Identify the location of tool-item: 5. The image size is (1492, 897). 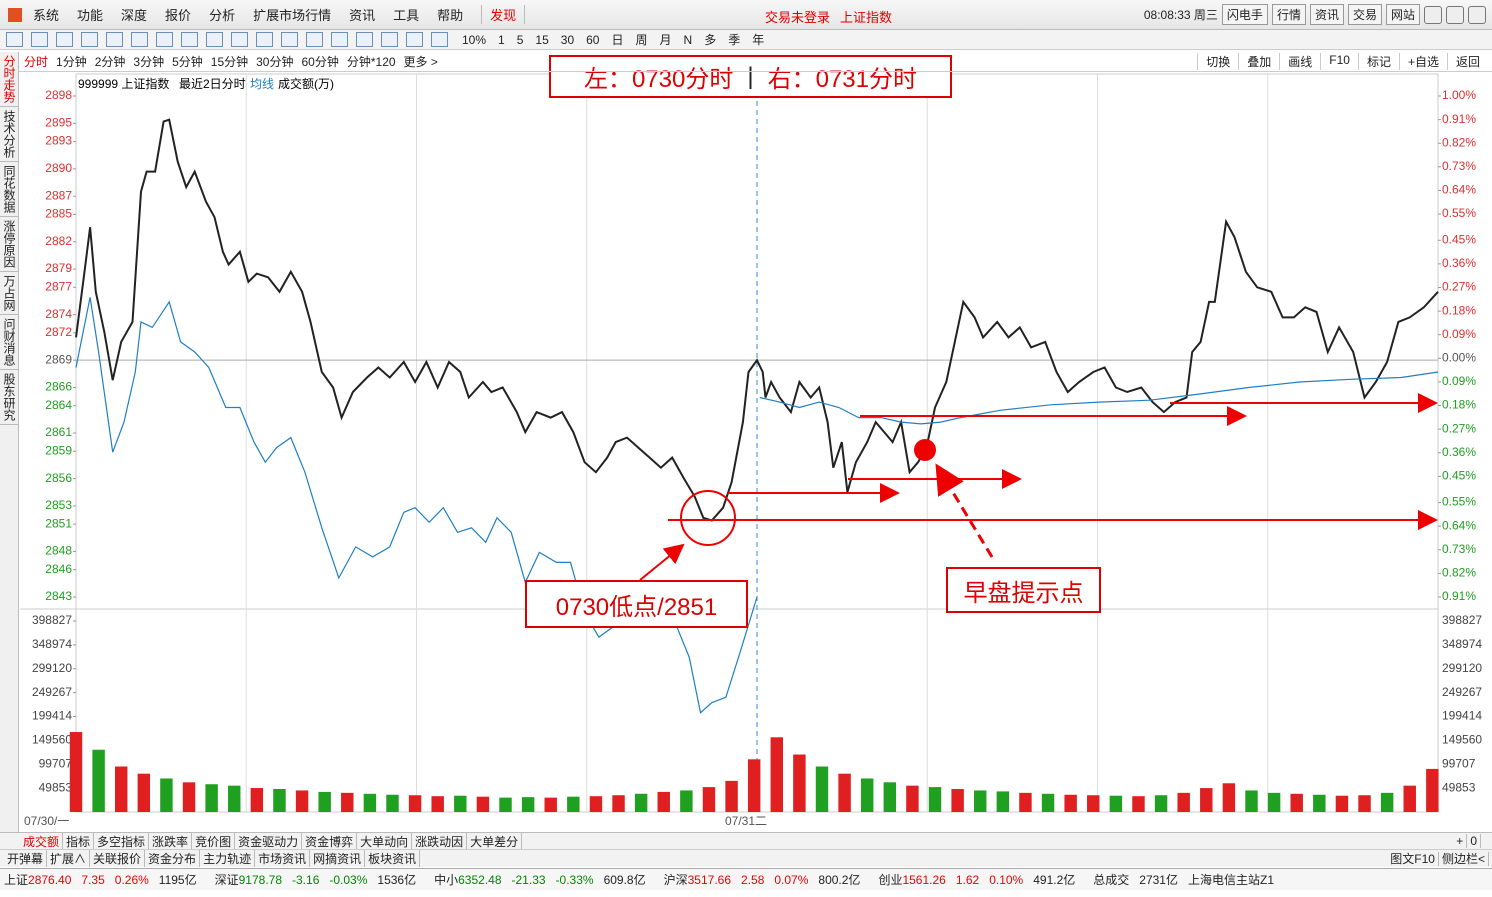
(520, 39).